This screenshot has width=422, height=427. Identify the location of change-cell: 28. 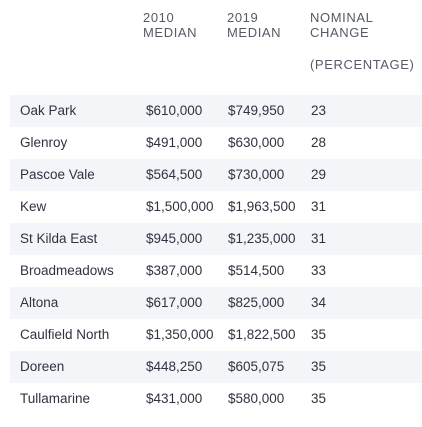
(319, 142).